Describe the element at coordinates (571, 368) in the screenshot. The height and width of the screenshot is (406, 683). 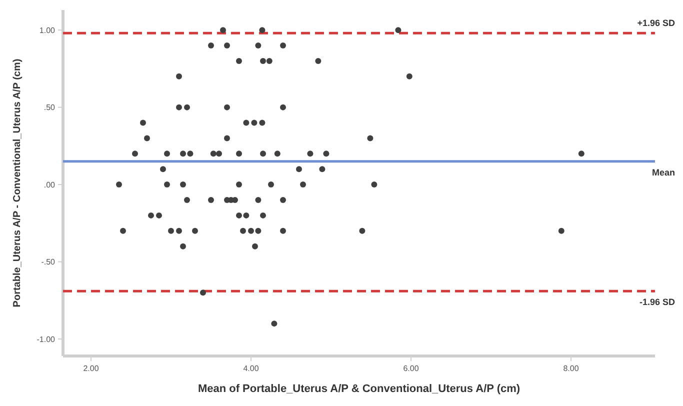
I see `x-tick-label: 8.00` at that location.